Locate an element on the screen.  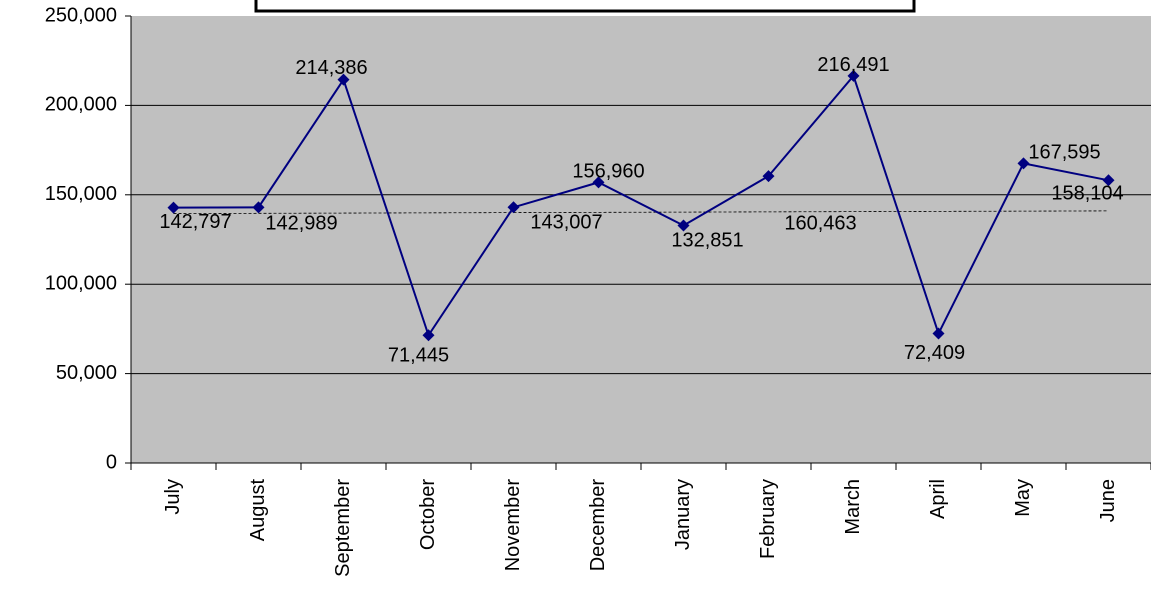
trendline is located at coordinates (641, 212).